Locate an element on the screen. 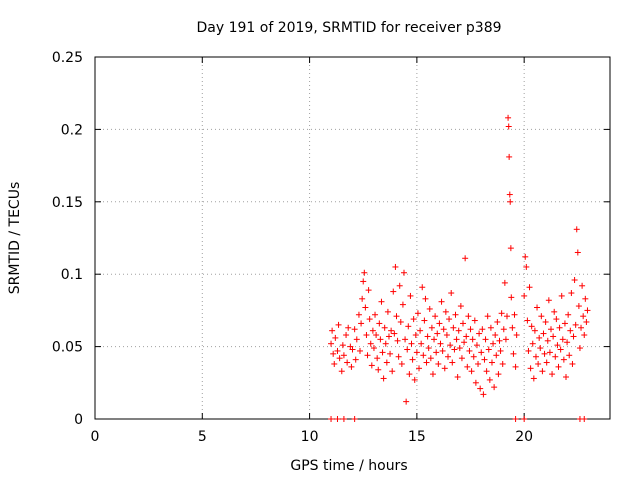 The width and height of the screenshot is (640, 480). y-tick-label: 0.15 is located at coordinates (67, 203).